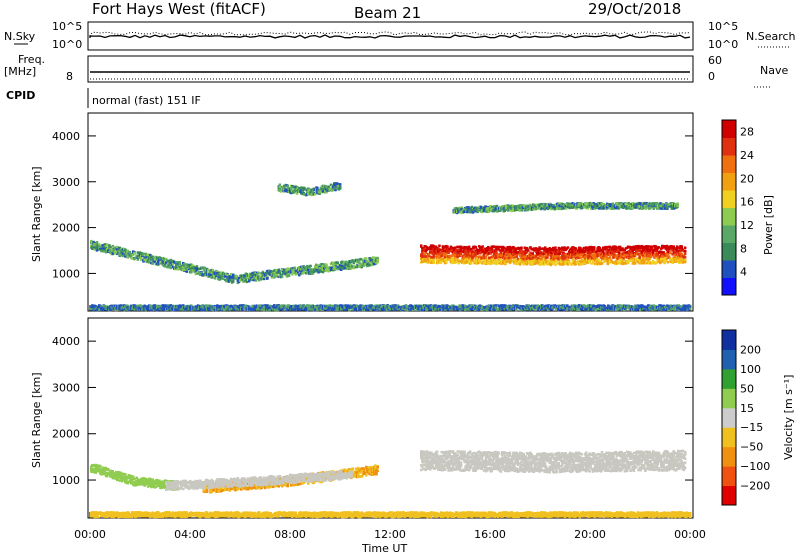 The width and height of the screenshot is (800, 558). I want to click on radar-title: Fort Hays West (fitACF), so click(179, 9).